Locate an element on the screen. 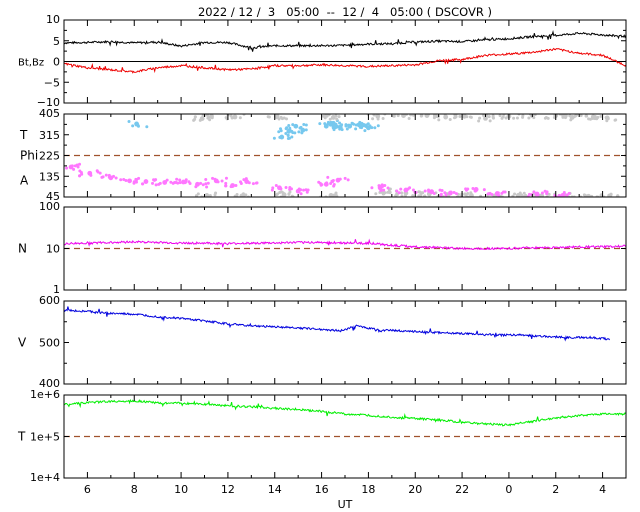 Image resolution: width=640 pixels, height=512 pixels. y-tick-label: 405 is located at coordinates (49, 113).